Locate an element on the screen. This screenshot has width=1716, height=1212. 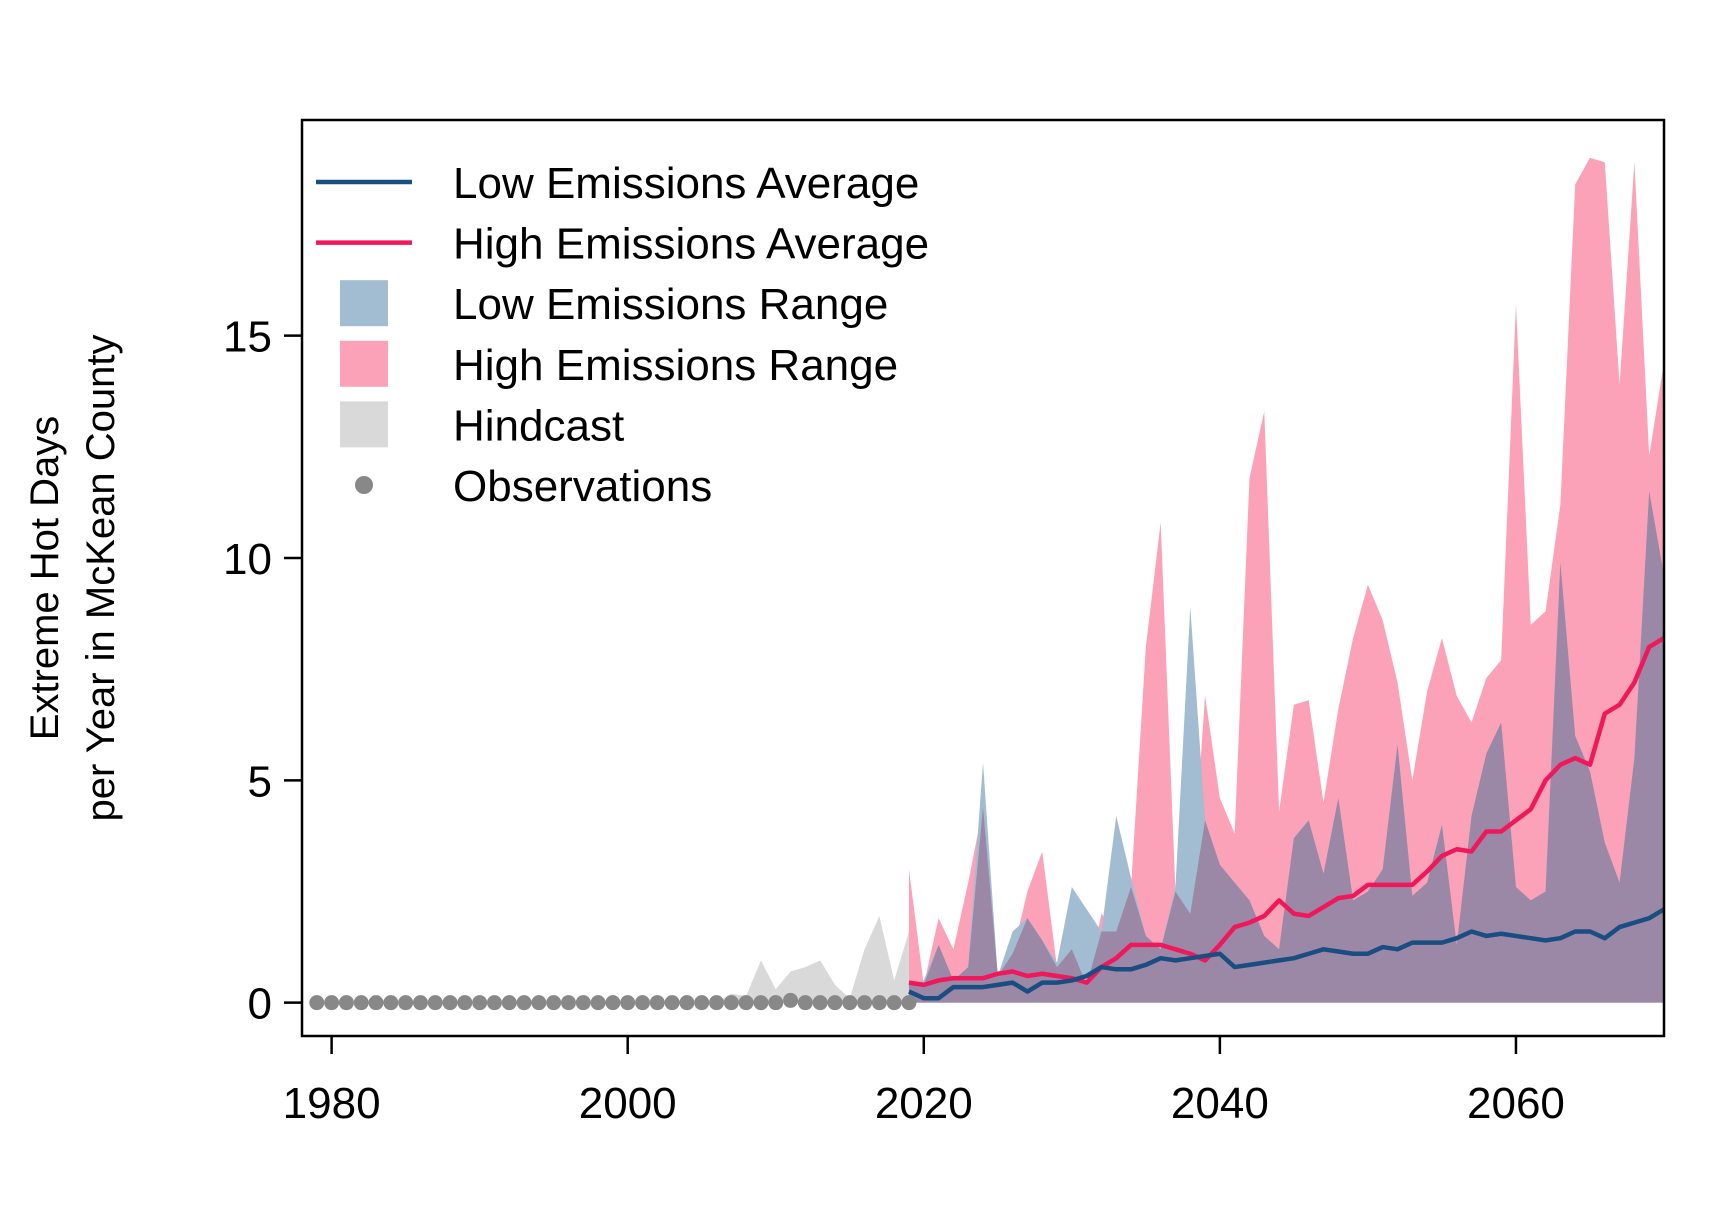
legend-label: High Emissions Average is located at coordinates (691, 244).